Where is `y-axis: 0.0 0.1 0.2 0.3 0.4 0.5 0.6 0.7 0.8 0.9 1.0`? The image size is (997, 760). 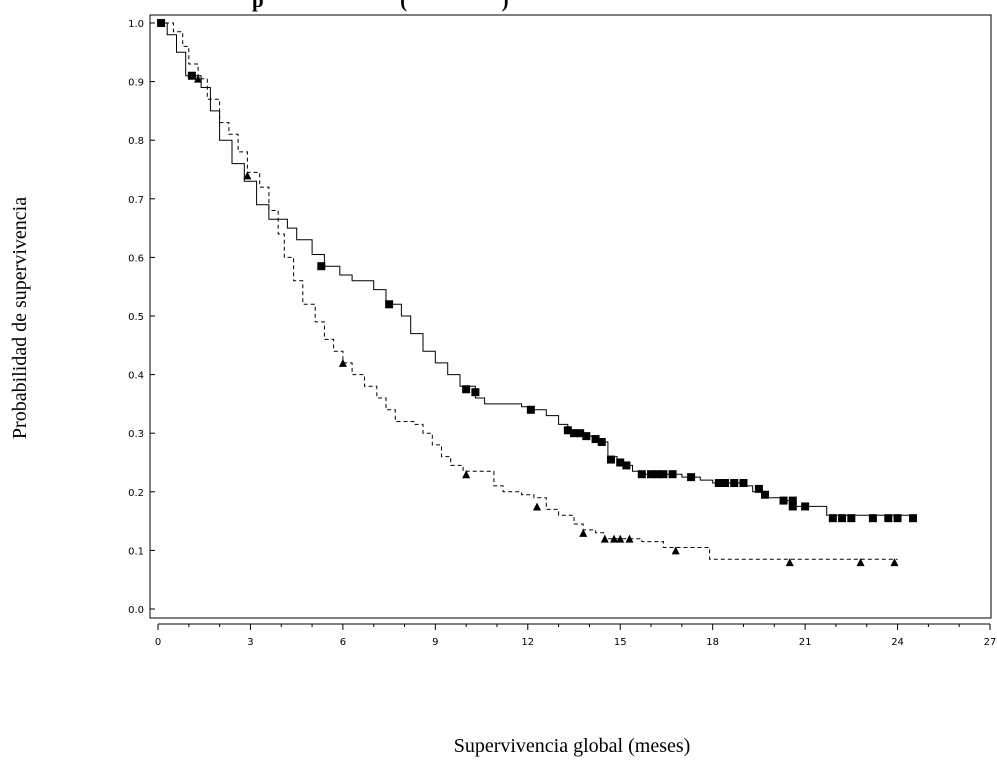 y-axis: 0.0 0.1 0.2 0.3 0.4 0.5 0.6 0.7 0.8 0.9 1.0 is located at coordinates (141, 317).